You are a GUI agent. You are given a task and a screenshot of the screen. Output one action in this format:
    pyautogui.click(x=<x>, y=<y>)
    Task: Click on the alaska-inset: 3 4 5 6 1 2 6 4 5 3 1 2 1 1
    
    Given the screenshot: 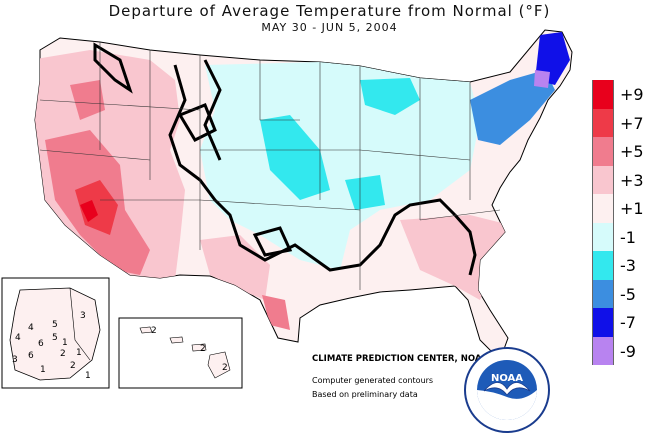 What is the action you would take?
    pyautogui.click(x=55, y=333)
    